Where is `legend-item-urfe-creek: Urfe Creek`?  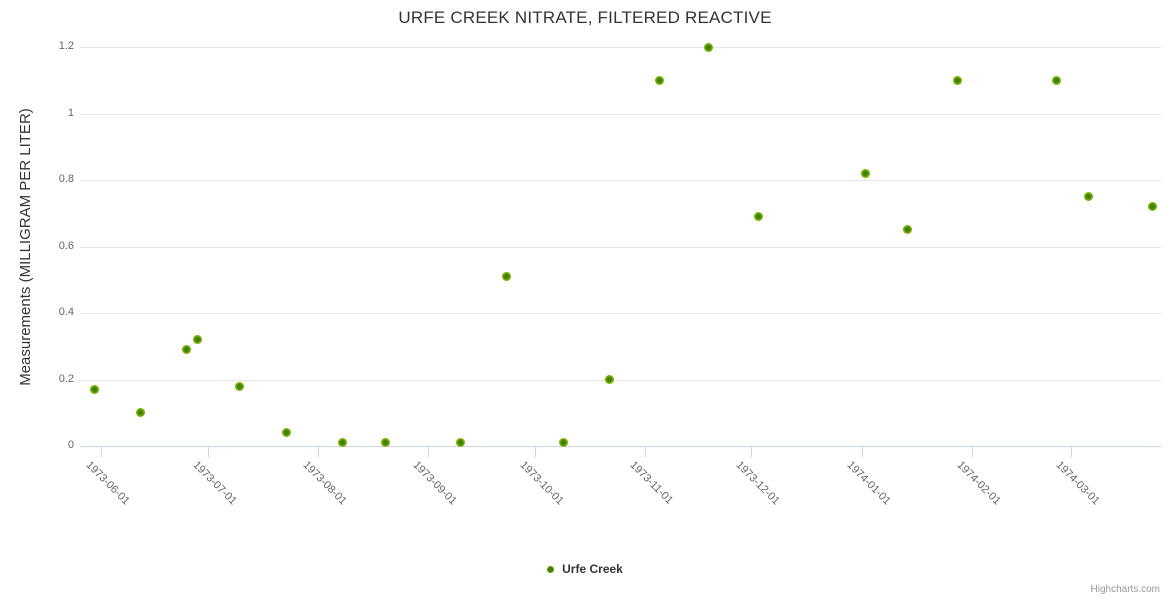
legend-item-urfe-creek: Urfe Creek is located at coordinates (585, 569).